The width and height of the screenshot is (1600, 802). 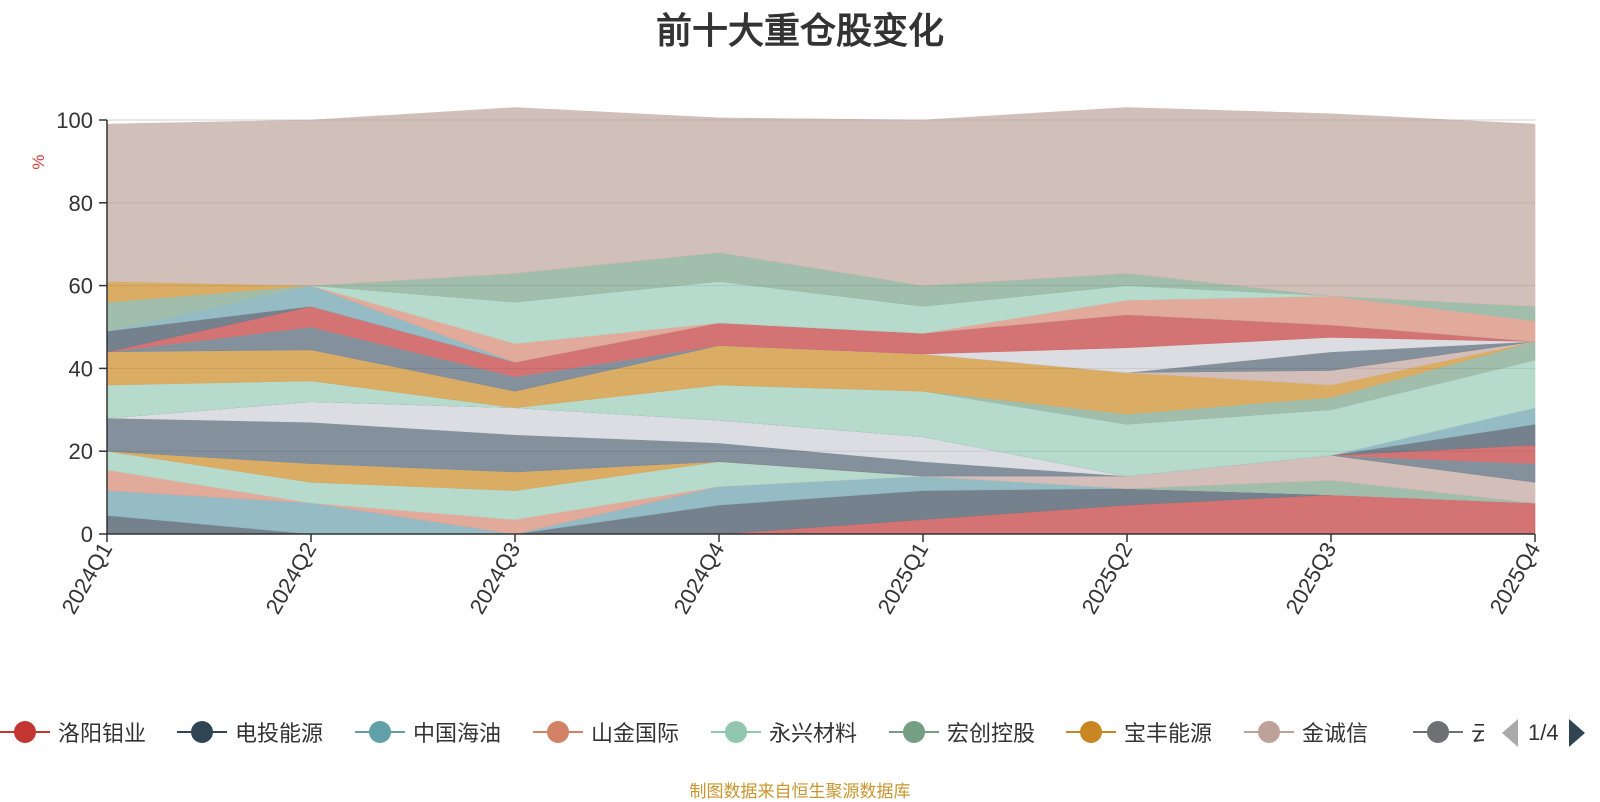 I want to click on legend-item: 洛阳钼业, so click(x=73, y=732).